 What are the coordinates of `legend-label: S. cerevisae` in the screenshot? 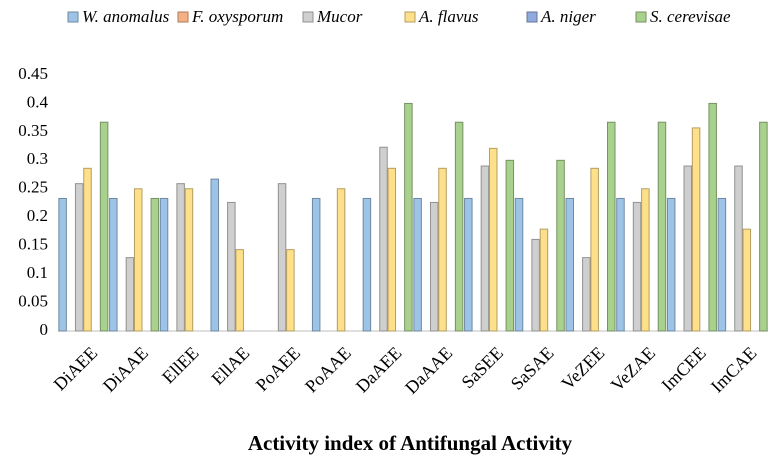 It's located at (690, 16).